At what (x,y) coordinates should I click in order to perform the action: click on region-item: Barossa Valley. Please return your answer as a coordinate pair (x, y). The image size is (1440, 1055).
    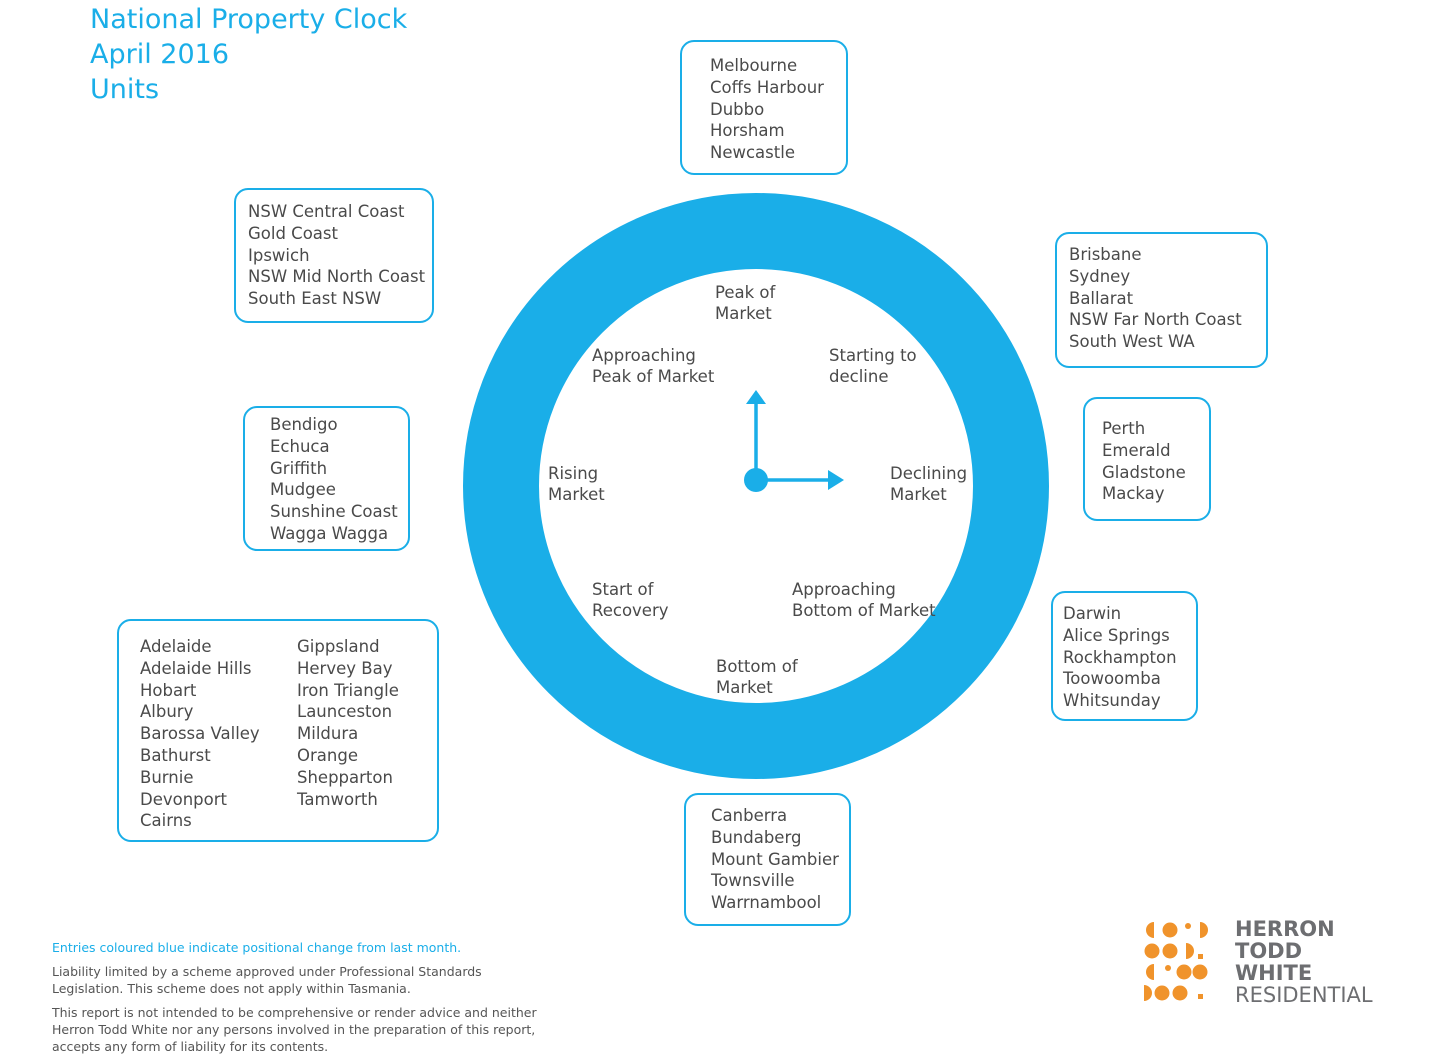
    Looking at the image, I should click on (200, 734).